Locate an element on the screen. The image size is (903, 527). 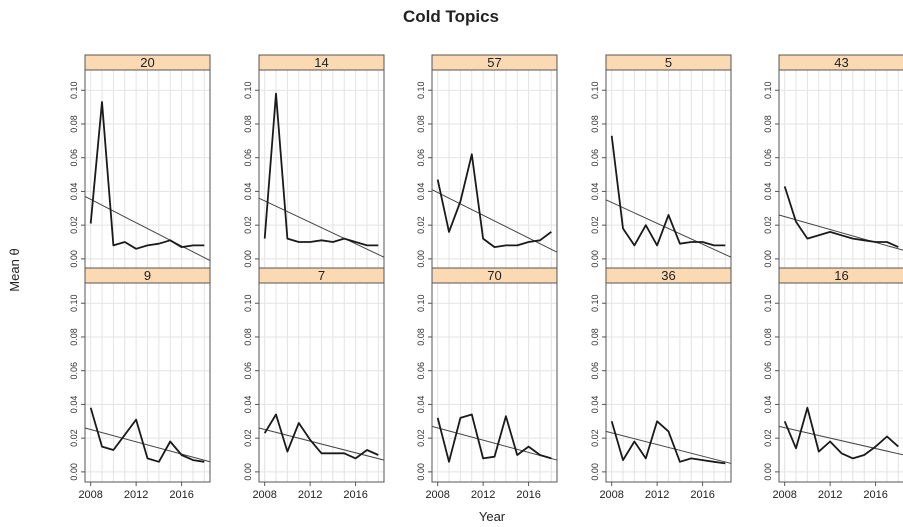
panel-20: 20 0.00 0.02 0.04 0.06 0.08 0.10 is located at coordinates (140, 162).